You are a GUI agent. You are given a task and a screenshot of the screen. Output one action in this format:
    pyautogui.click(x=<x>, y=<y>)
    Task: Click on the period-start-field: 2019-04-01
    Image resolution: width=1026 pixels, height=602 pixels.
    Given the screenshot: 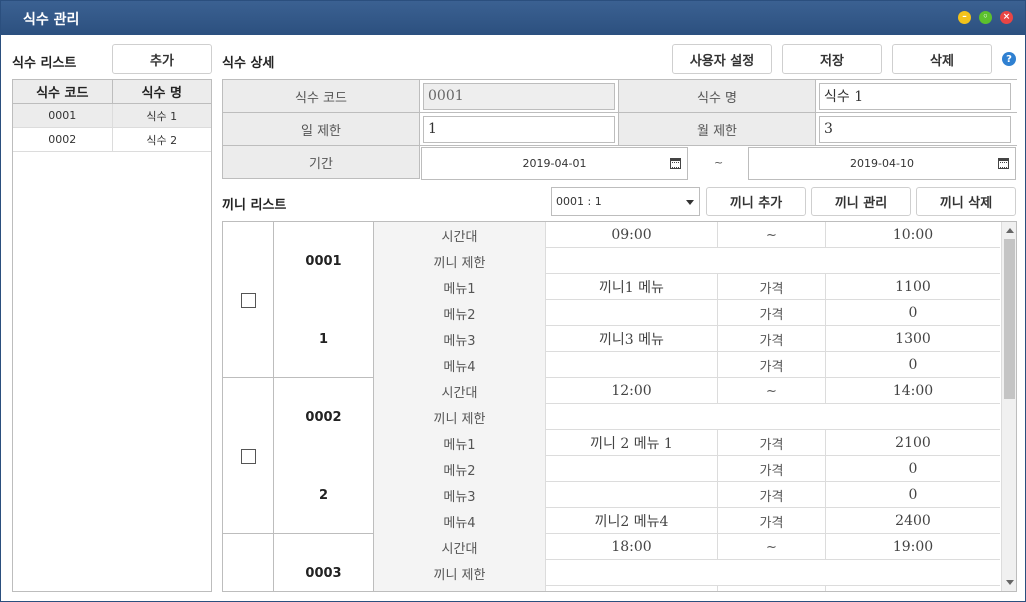 What is the action you would take?
    pyautogui.click(x=554, y=163)
    